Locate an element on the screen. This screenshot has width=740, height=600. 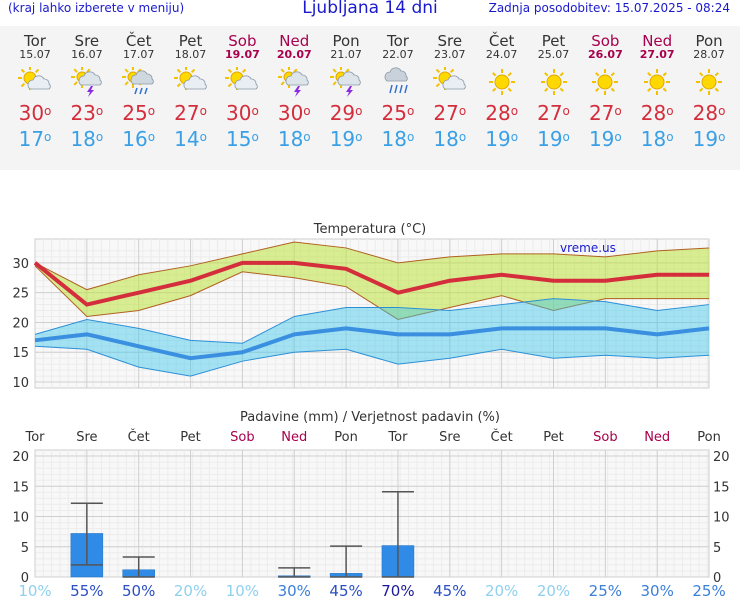
precip-x-tick: Pet is located at coordinates (553, 437).